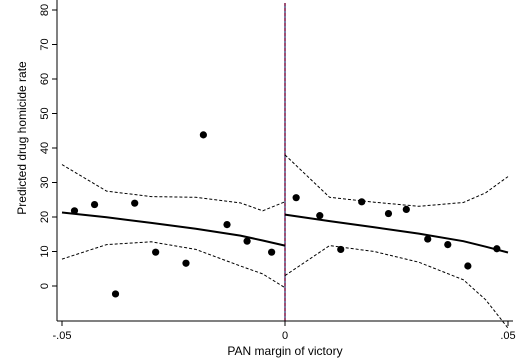  What do you see at coordinates (45, 148) in the screenshot?
I see `y-tick-label: 40` at bounding box center [45, 148].